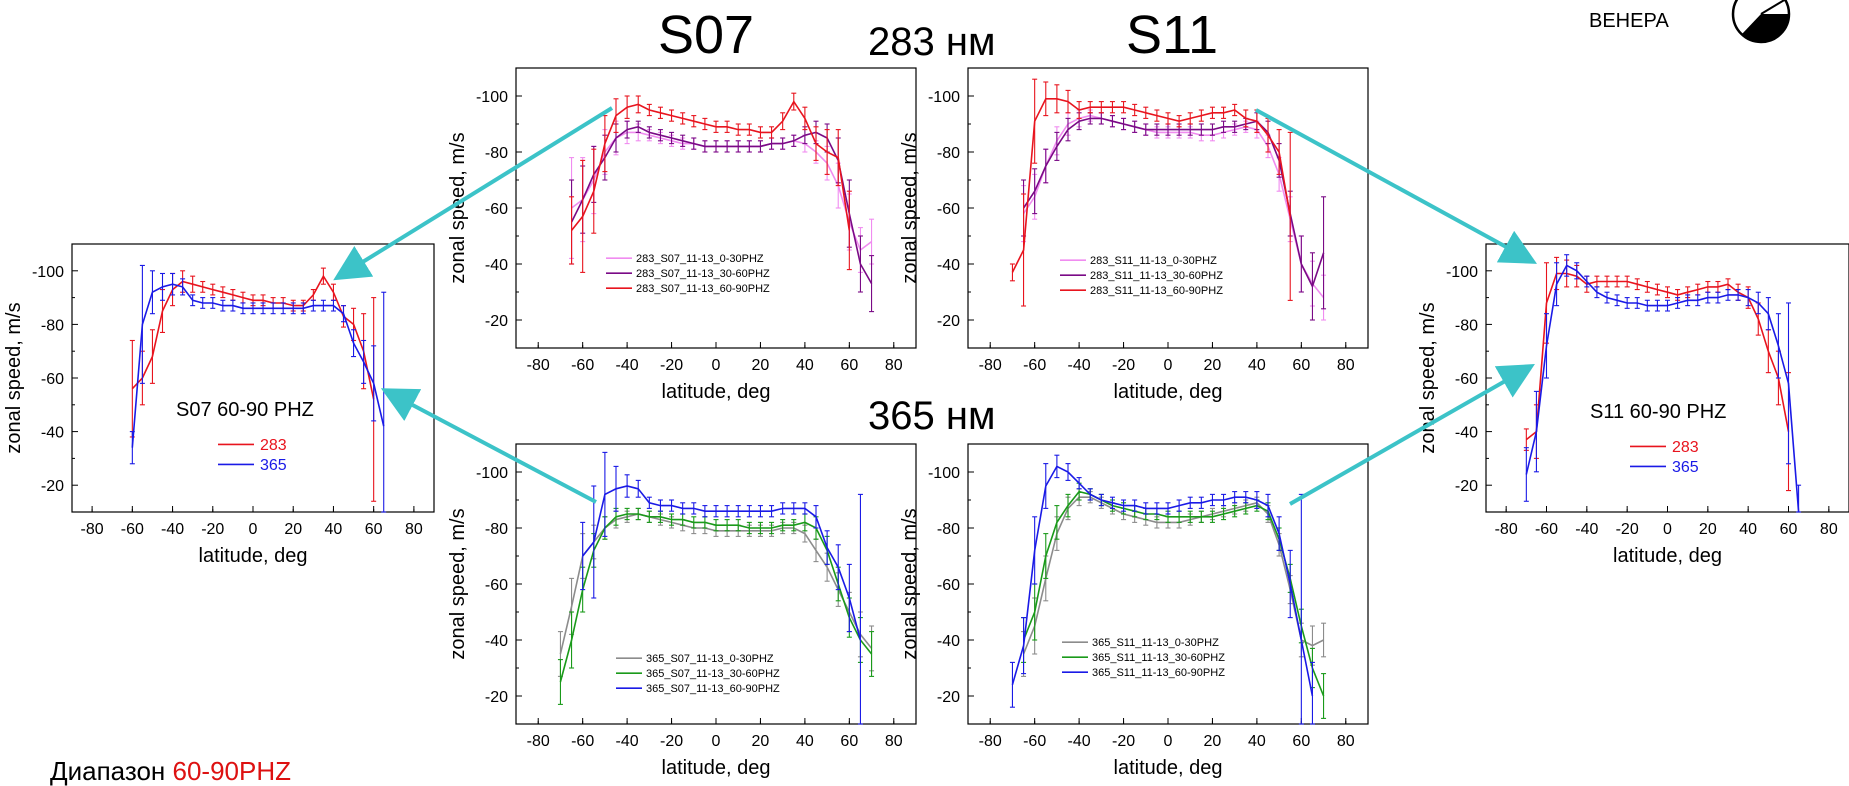  What do you see at coordinates (1158, 658) in the screenshot?
I see `legend-label: 365_S11_11-13_30-60PHZ` at bounding box center [1158, 658].